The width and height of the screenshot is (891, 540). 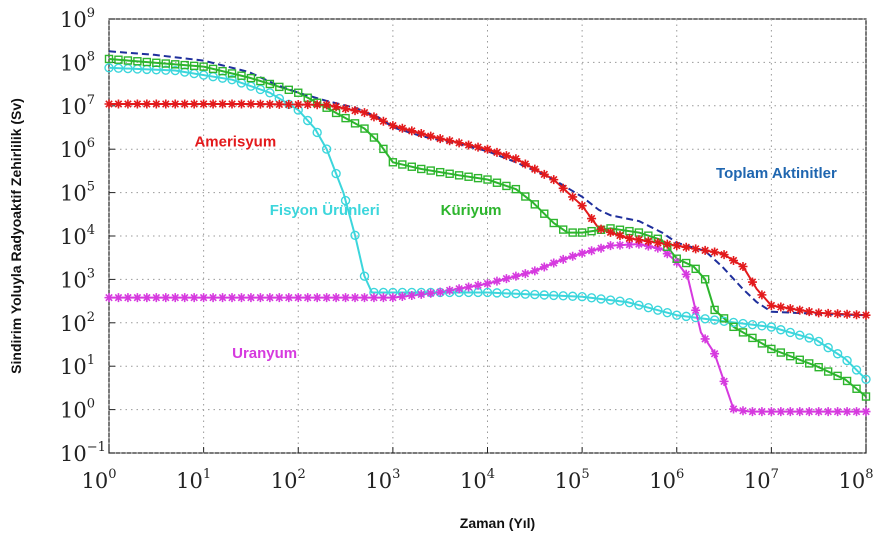 What do you see at coordinates (77, 19) in the screenshot?
I see `y-tick-label: 109` at bounding box center [77, 19].